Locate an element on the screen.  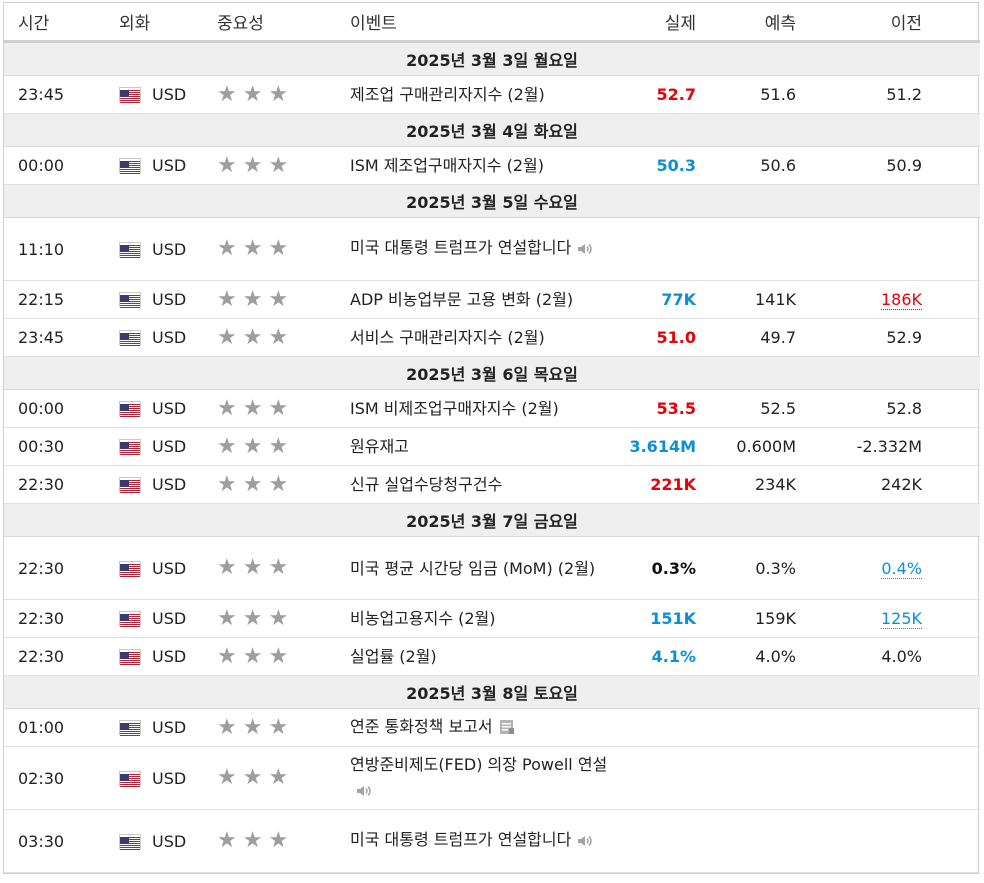
event-name: ADP 비농업부문 고용 변화 (2월) is located at coordinates (481, 299).